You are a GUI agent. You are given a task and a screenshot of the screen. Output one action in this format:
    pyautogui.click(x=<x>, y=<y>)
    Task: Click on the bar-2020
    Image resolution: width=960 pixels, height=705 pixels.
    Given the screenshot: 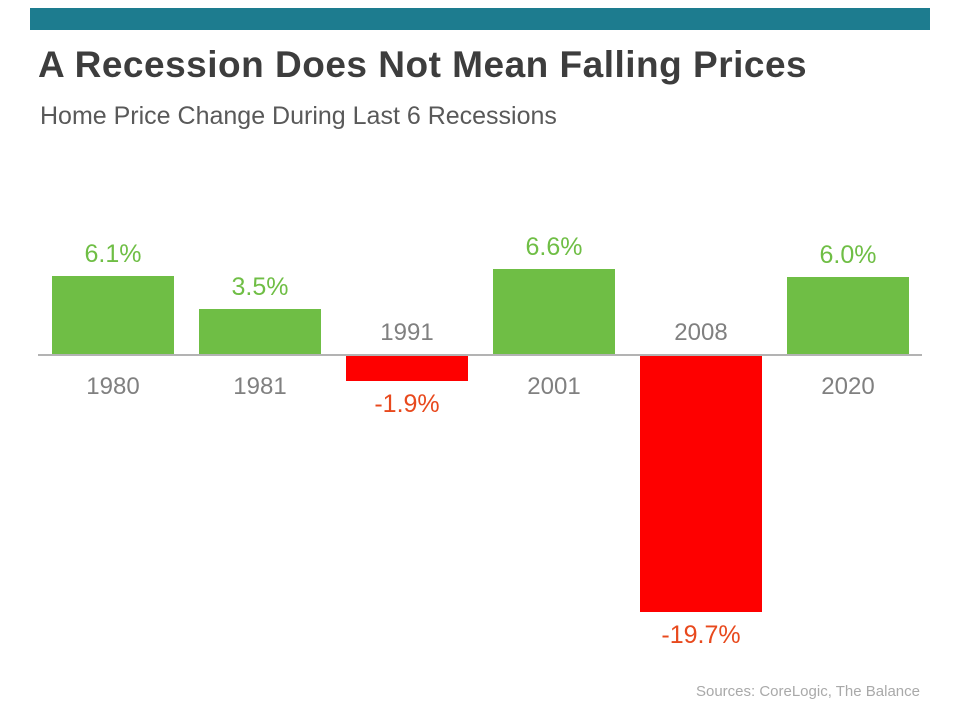 What is the action you would take?
    pyautogui.click(x=848, y=316)
    